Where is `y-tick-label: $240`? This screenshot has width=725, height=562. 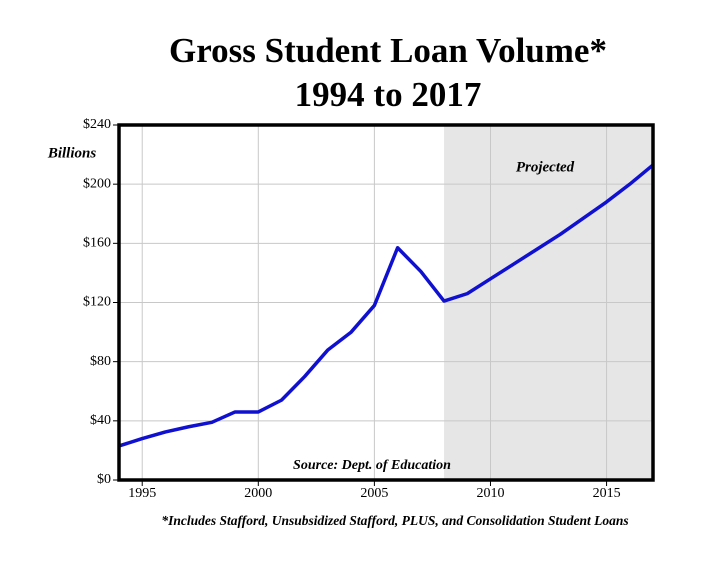
y-tick-label: $240 is located at coordinates (97, 124).